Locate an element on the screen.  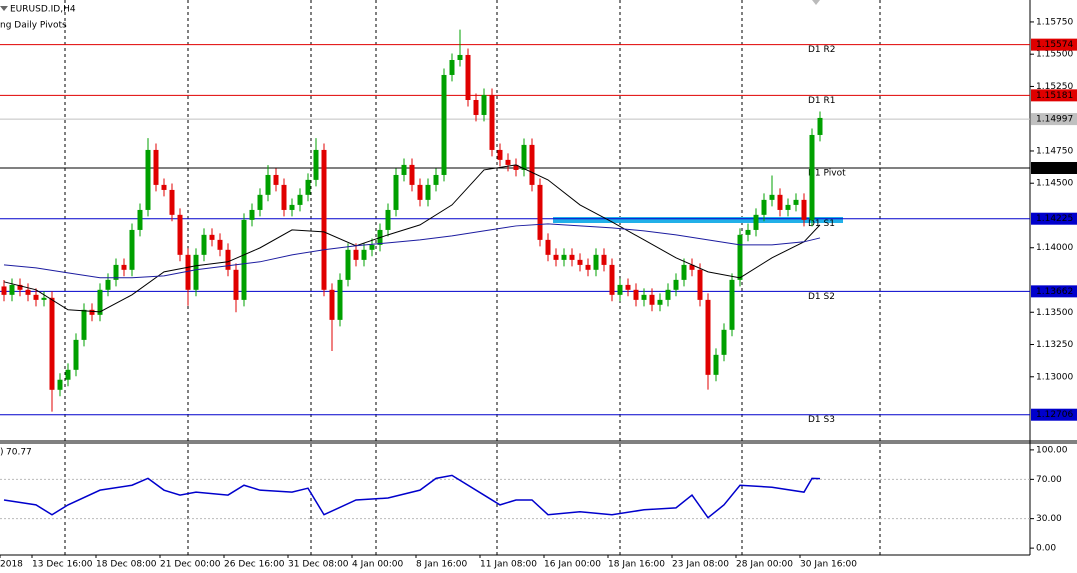
pivot-label: D1 R2 is located at coordinates (822, 50).